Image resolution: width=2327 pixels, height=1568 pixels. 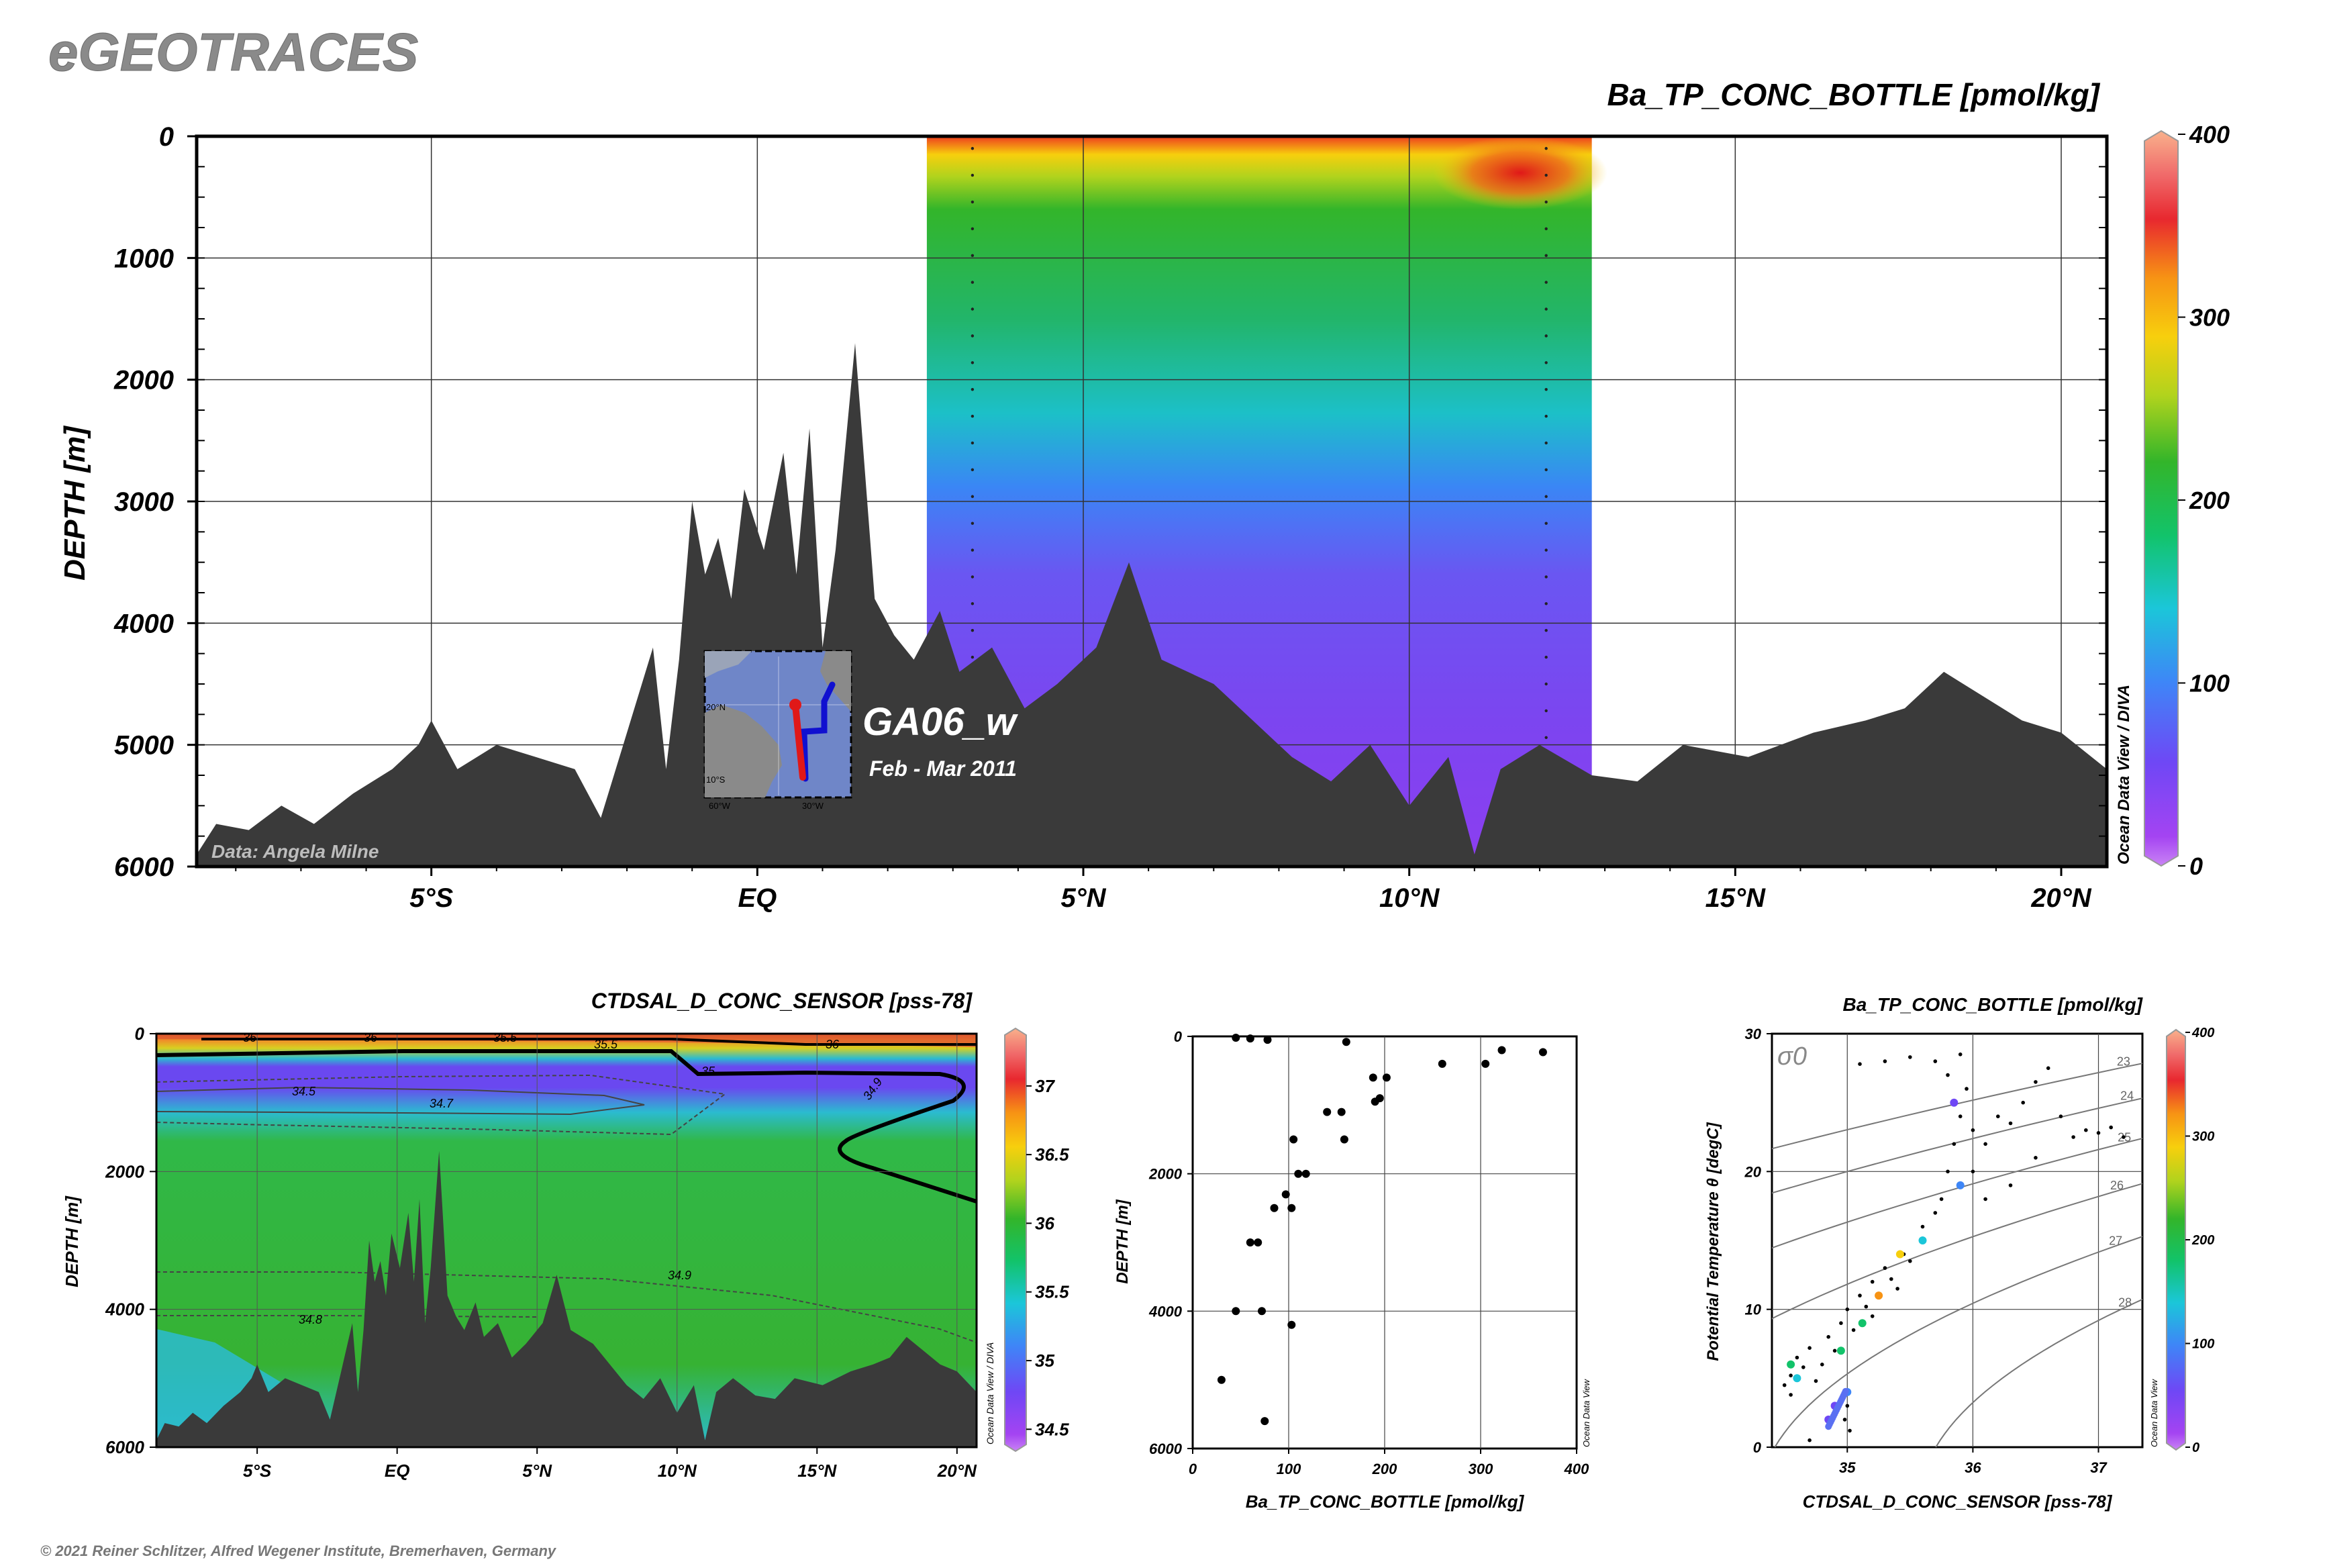 I want to click on salinity-contour-label: 35.5, so click(x=505, y=1038).